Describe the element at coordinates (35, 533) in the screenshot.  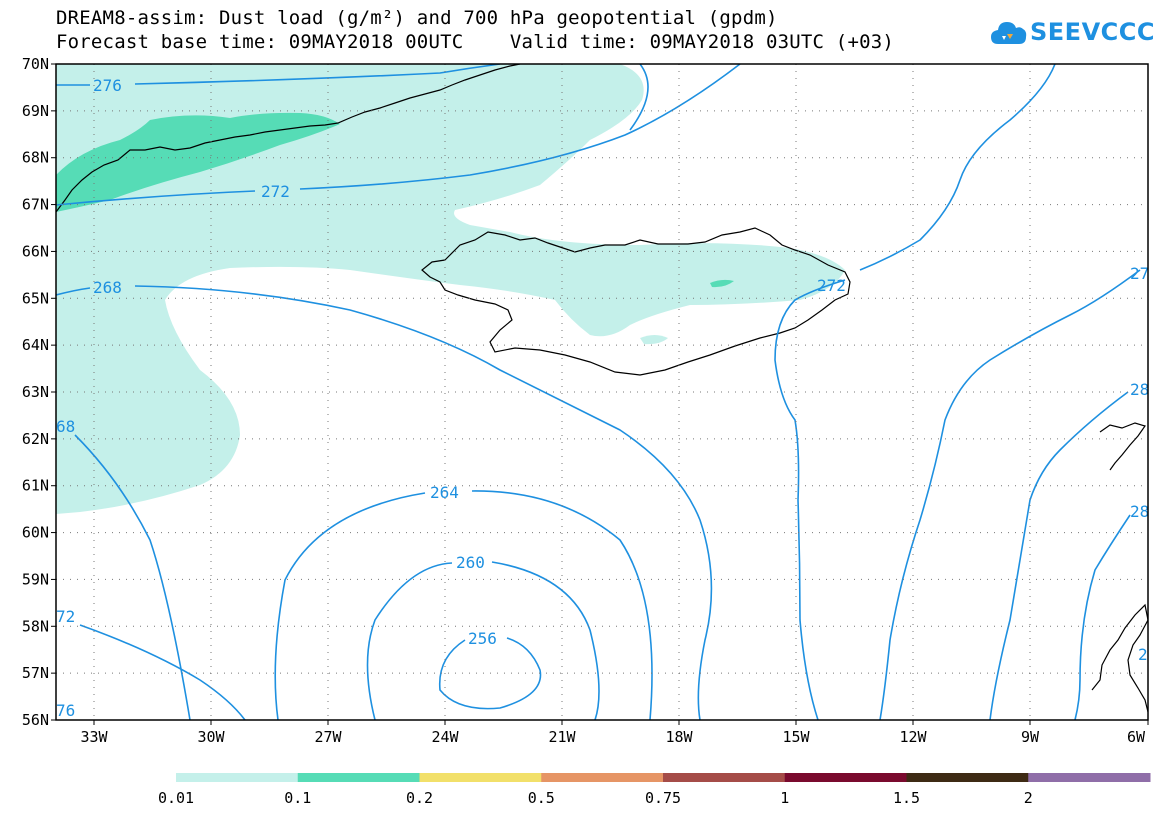
I see `latitude-label: 60N` at that location.